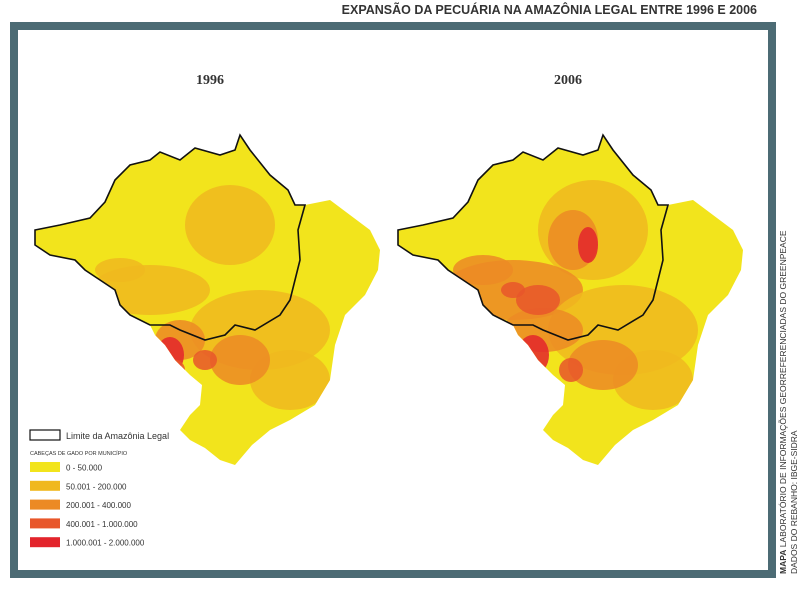 This screenshot has height=591, width=800. What do you see at coordinates (568, 80) in the screenshot?
I see `map-year: 2006` at bounding box center [568, 80].